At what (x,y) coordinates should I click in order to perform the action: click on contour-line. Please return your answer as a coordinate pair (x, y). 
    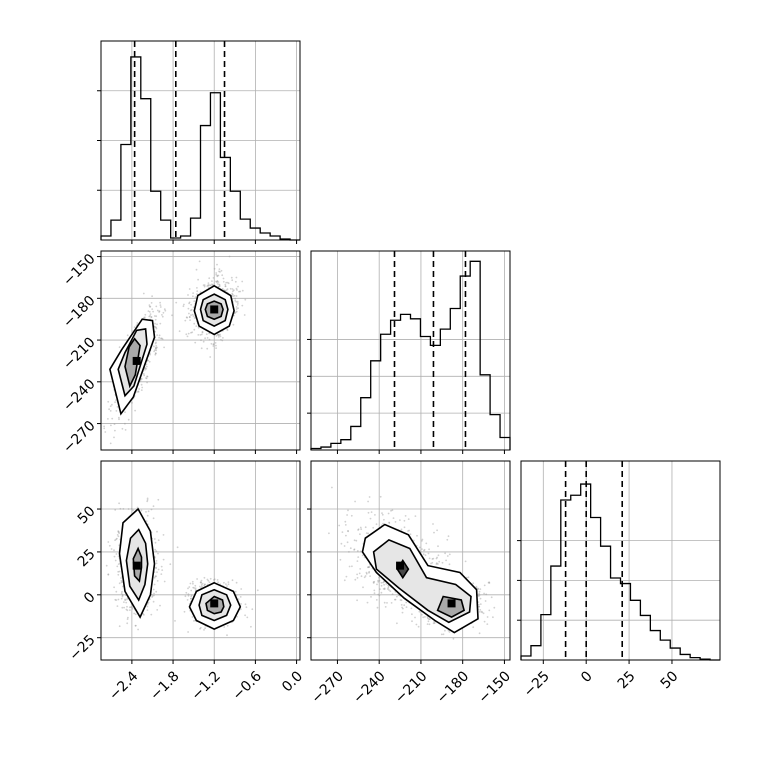
    Looking at the image, I should click on (214, 310).